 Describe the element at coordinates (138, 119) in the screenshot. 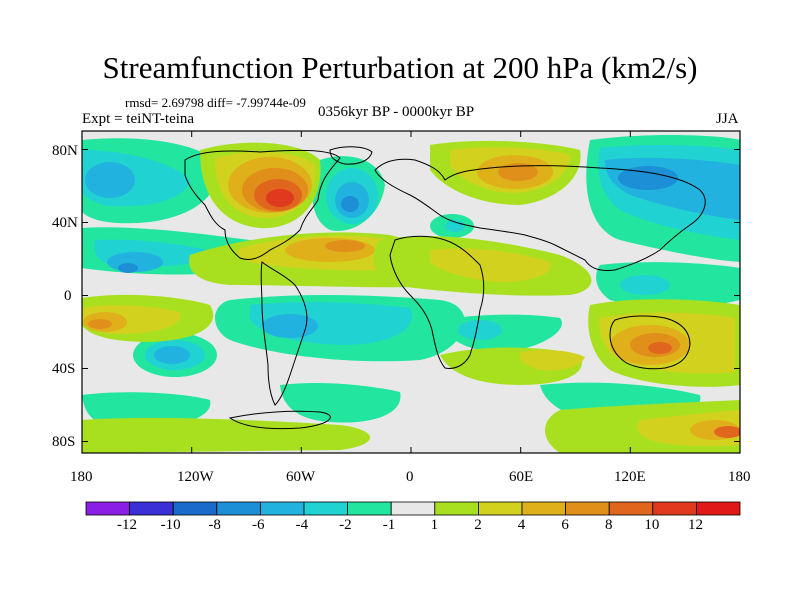

I see `experiment-label: Expt = teiNT-teina` at that location.